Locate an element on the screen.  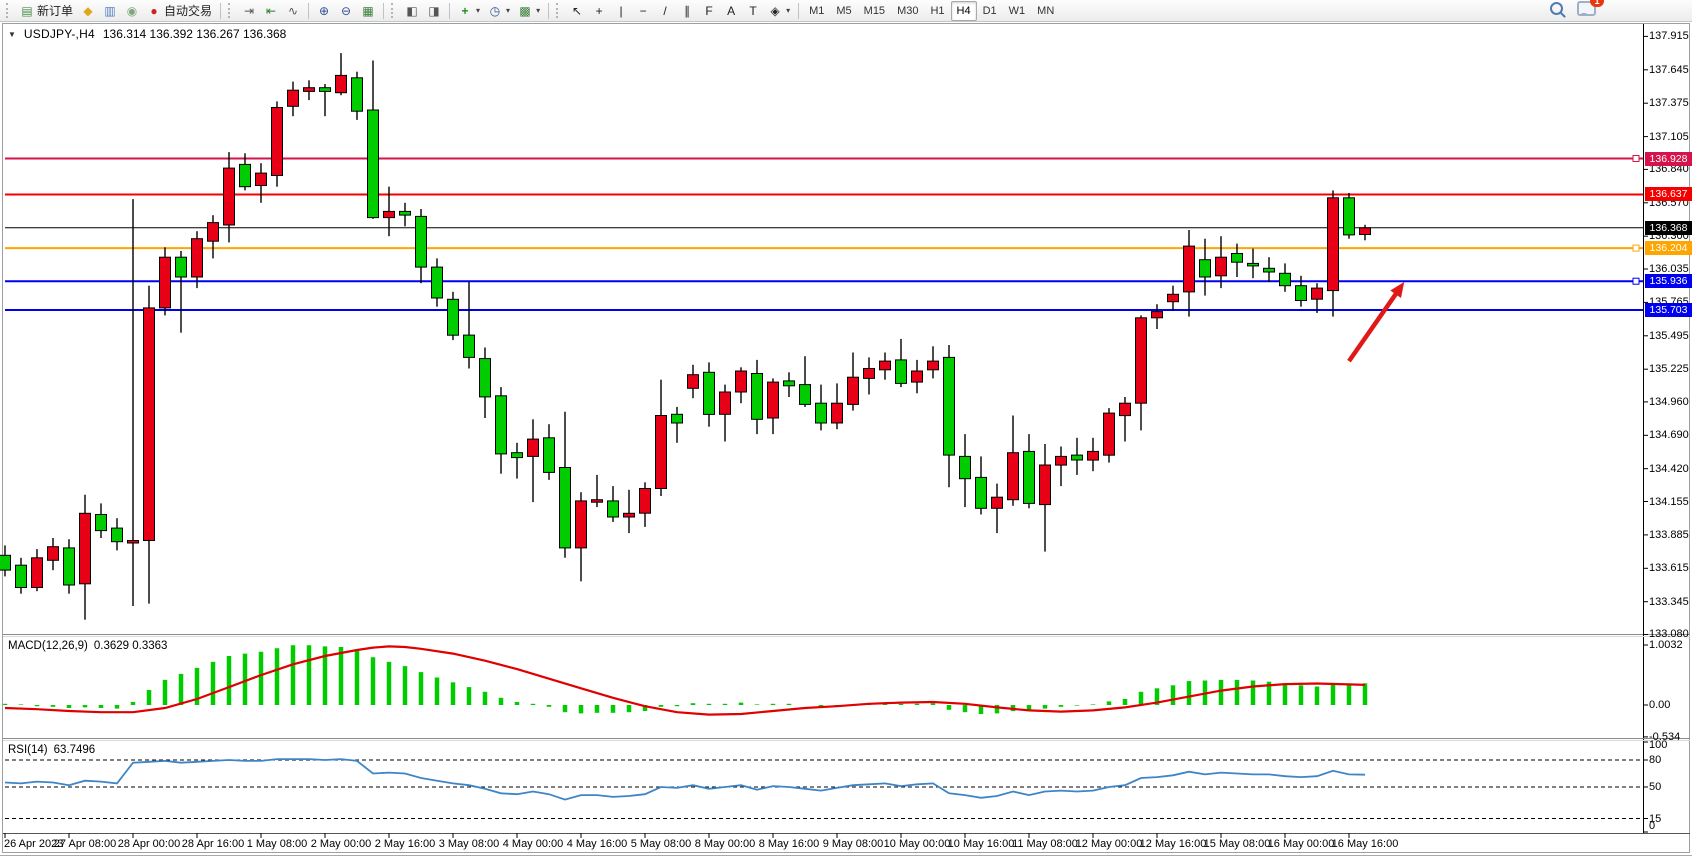
timeframe-m5: M5 is located at coordinates (844, 10).